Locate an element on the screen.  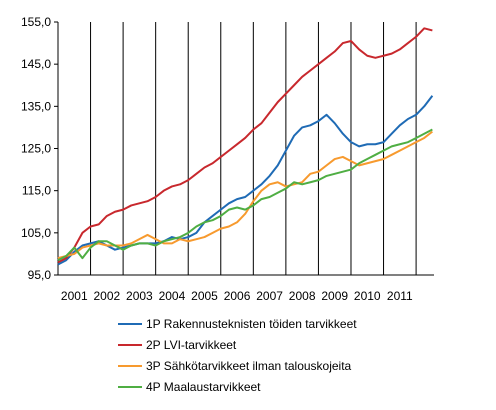
y-tick-label: 155,0 is located at coordinates (36, 22).